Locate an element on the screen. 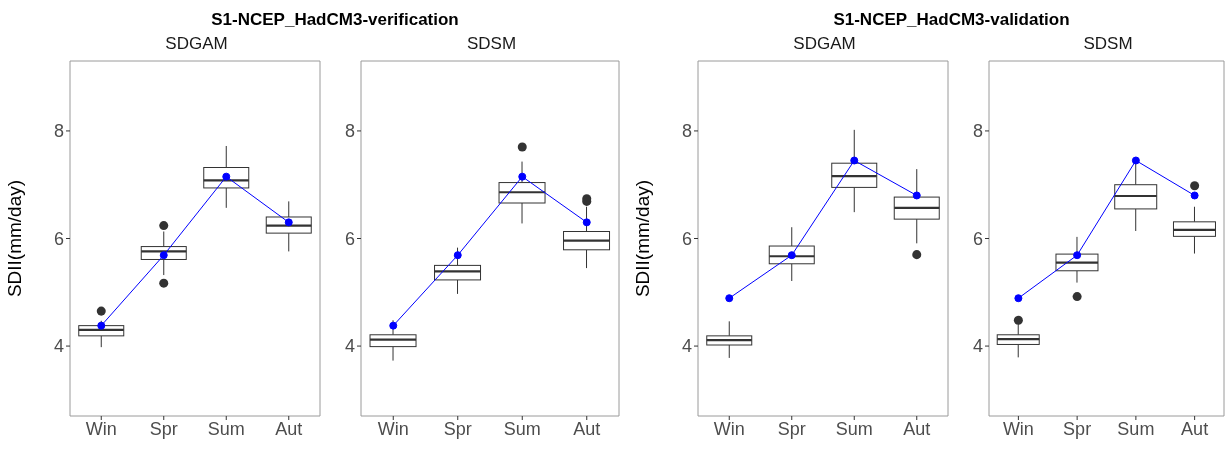 This screenshot has width=1227, height=462. chart-title: S1-NCEP_HadCM3-validation is located at coordinates (951, 20).